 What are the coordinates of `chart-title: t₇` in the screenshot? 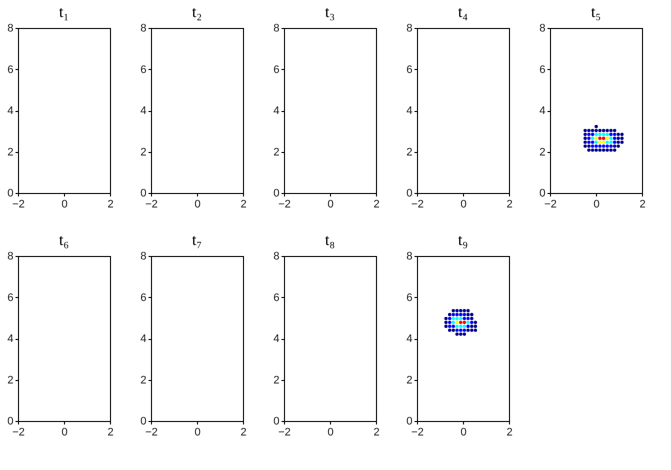 It's located at (197, 240).